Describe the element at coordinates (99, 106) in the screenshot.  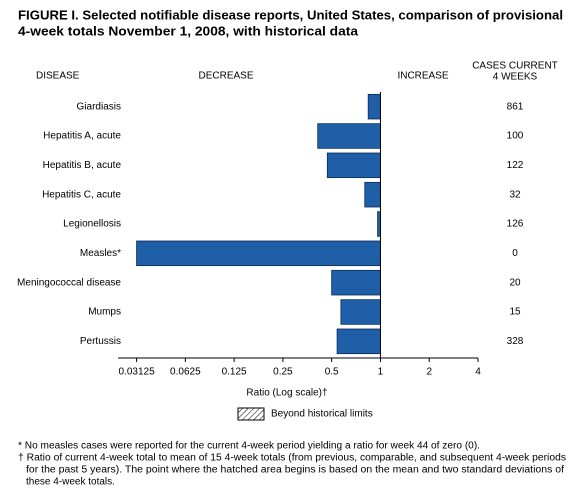
I see `category-label: Giardiasis` at that location.